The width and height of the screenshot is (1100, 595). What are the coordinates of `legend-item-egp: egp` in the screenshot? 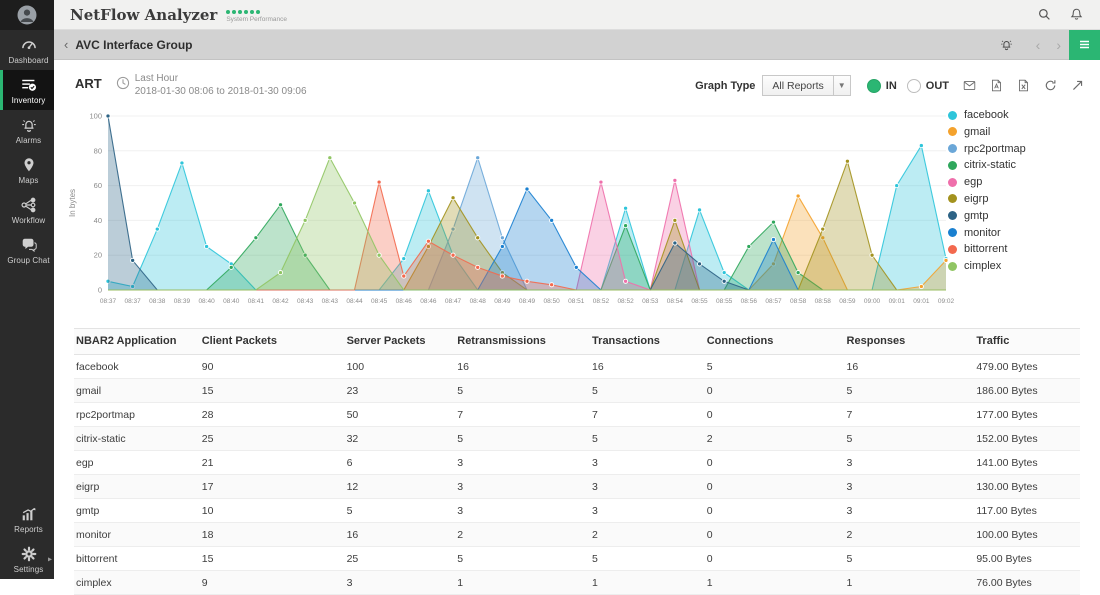 It's located at (1021, 182).